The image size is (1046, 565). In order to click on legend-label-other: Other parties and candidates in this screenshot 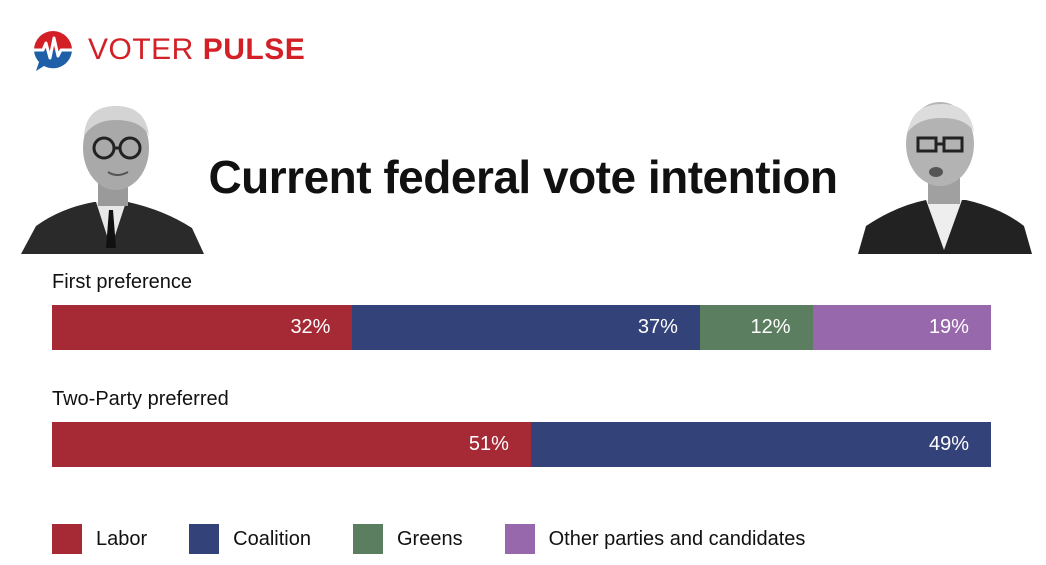, I will do `click(677, 538)`.